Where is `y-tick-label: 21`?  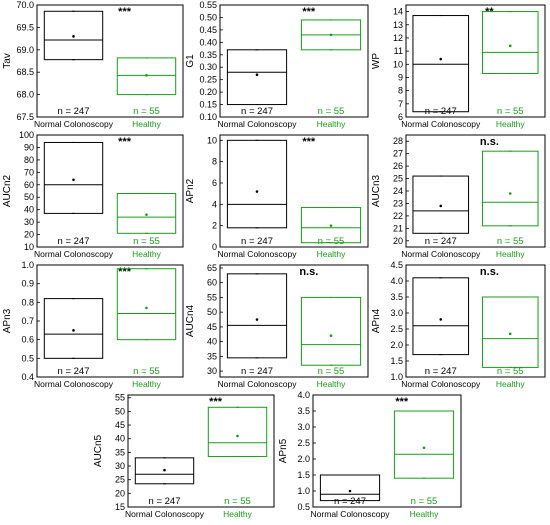
y-tick-label: 21 is located at coordinates (398, 228).